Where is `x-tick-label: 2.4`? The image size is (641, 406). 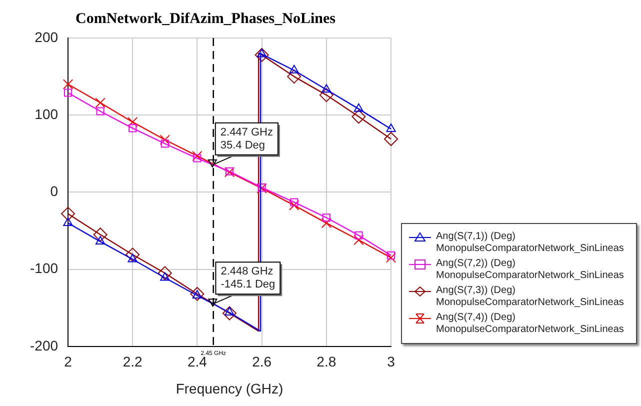 x-tick-label: 2.4 is located at coordinates (197, 362).